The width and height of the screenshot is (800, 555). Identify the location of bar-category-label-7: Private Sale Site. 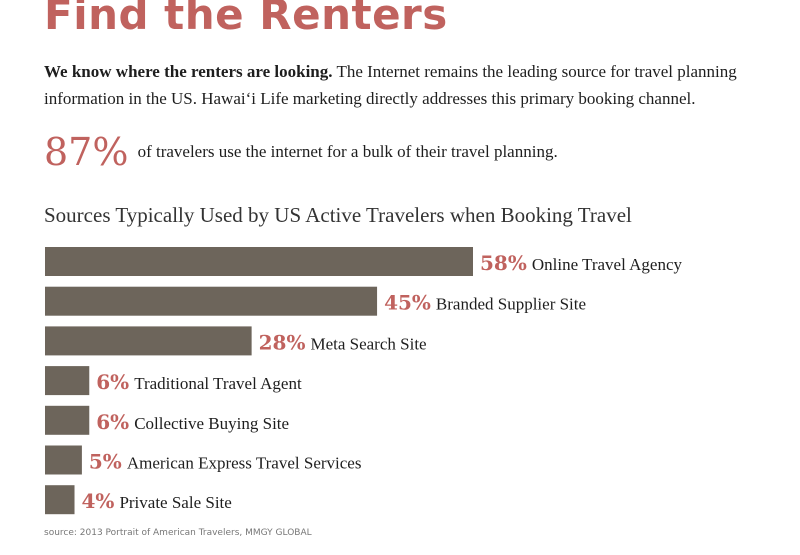
(175, 502).